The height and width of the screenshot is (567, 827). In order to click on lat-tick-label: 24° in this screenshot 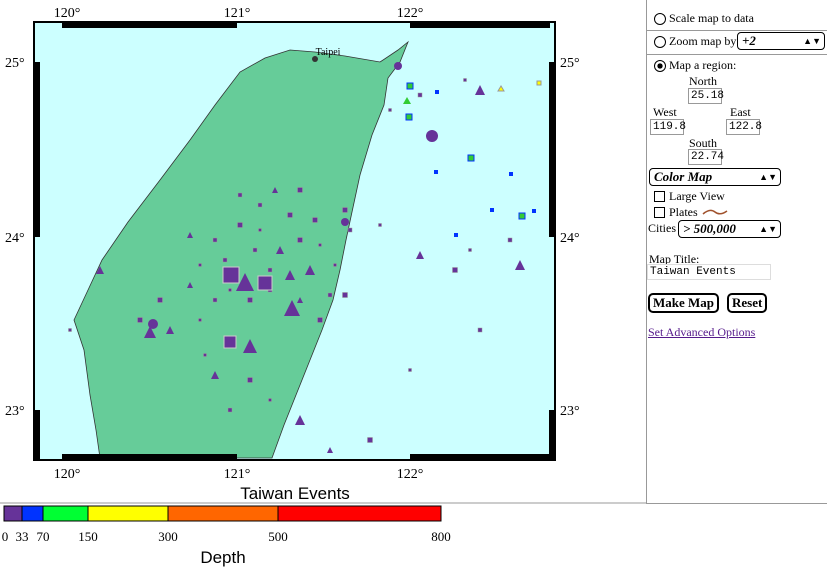, I will do `click(570, 238)`.